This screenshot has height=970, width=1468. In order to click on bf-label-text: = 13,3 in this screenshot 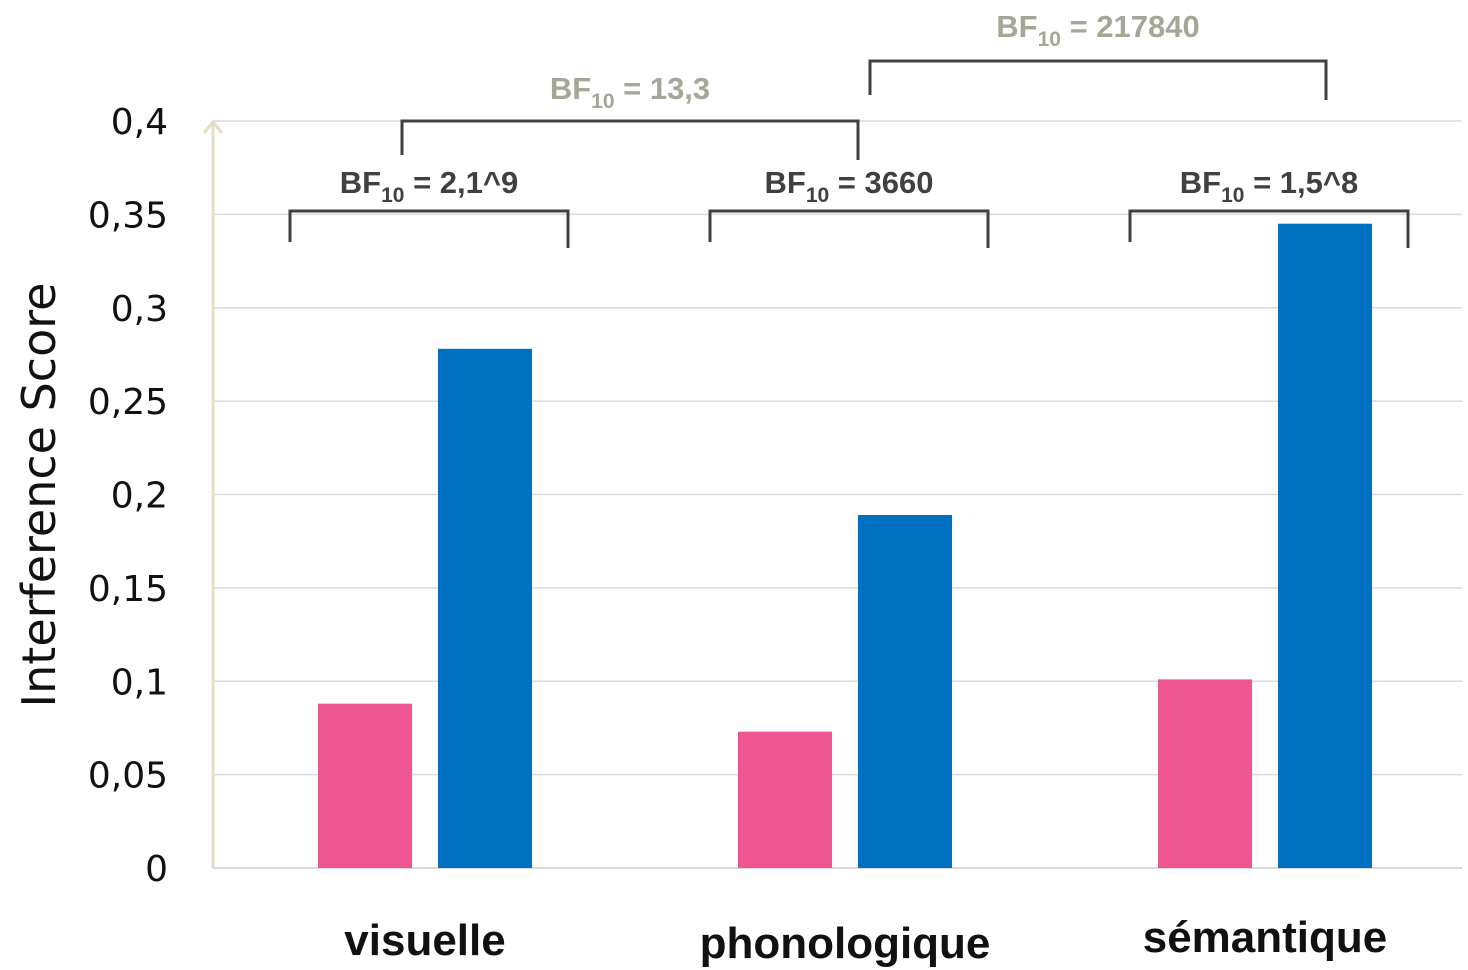, I will do `click(663, 88)`.